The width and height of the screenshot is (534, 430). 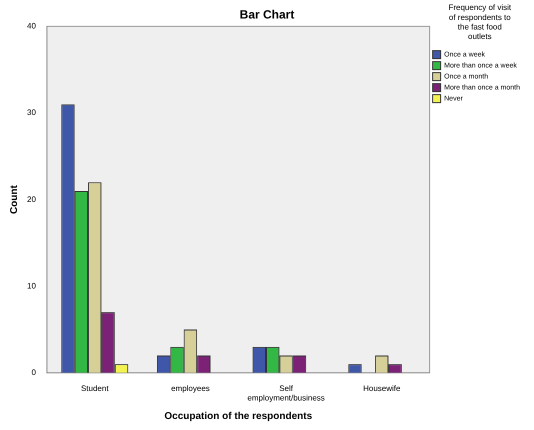 I want to click on y-tick-label: 30, so click(x=31, y=113).